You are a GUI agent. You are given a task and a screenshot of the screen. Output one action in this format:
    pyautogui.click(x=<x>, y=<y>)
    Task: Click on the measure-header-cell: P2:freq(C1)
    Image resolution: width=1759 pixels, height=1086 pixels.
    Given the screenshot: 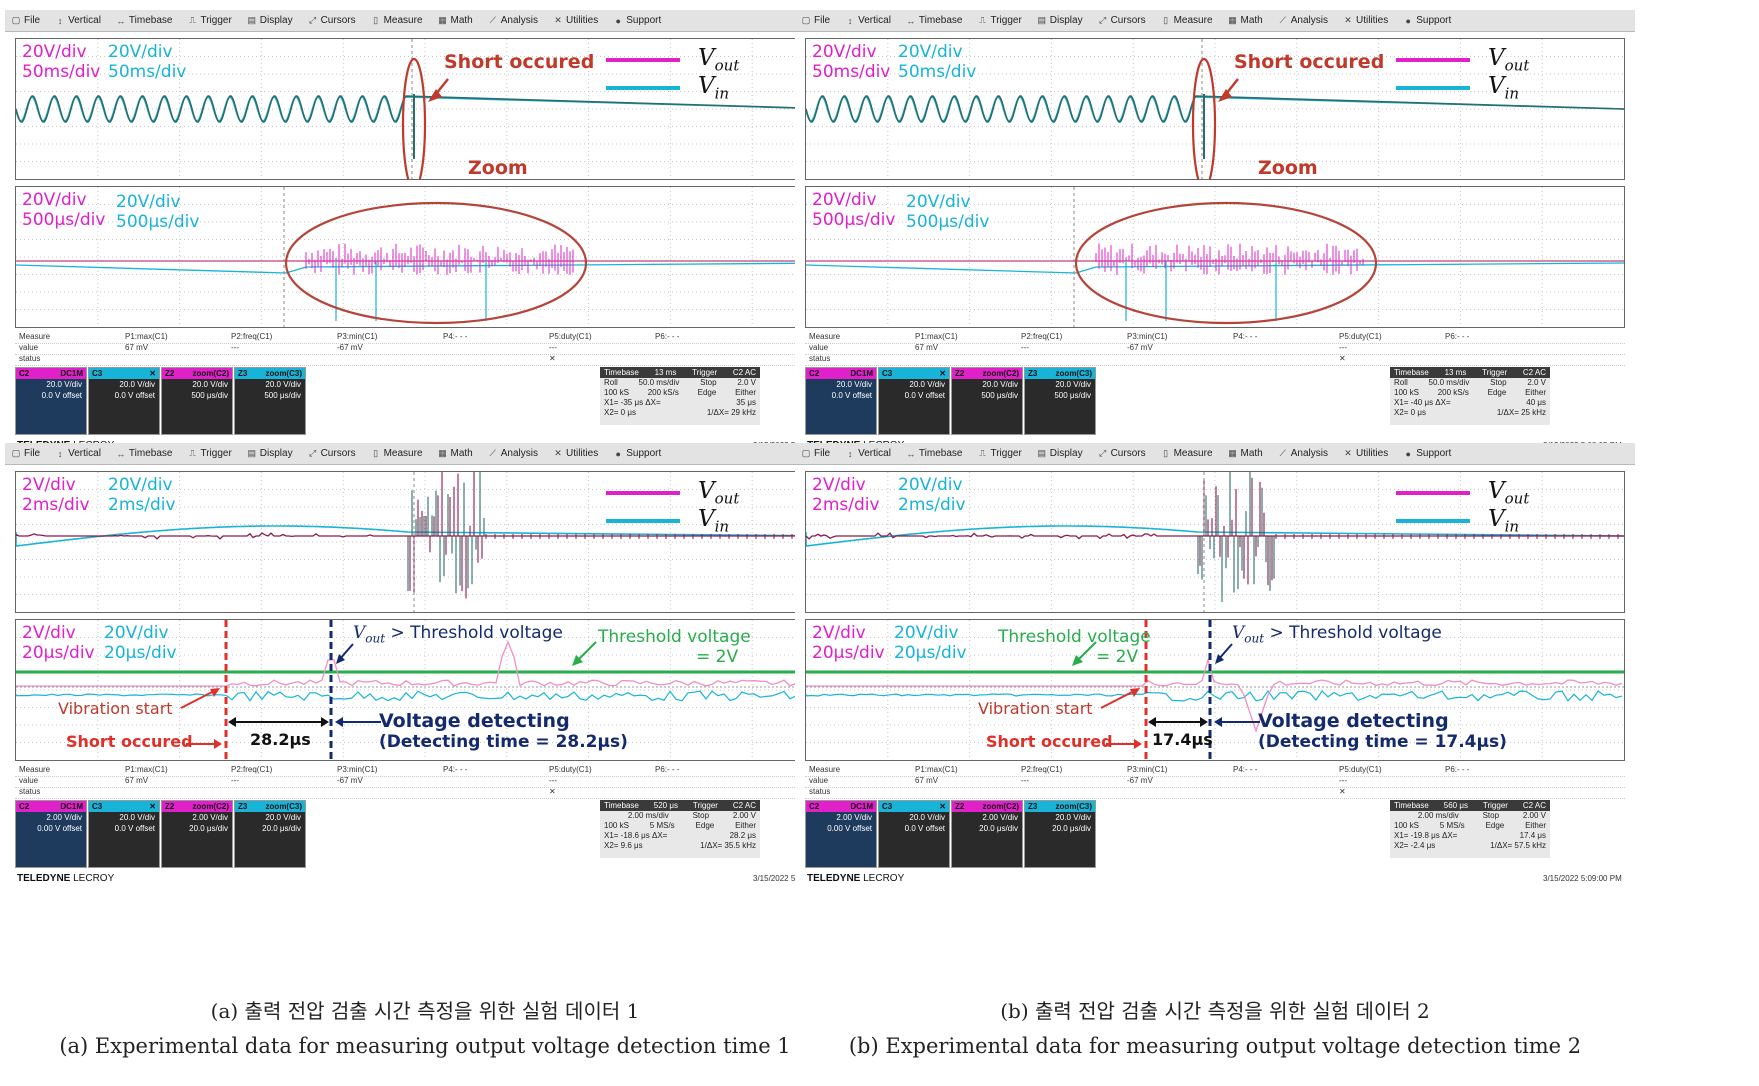 What is the action you would take?
    pyautogui.click(x=1042, y=336)
    